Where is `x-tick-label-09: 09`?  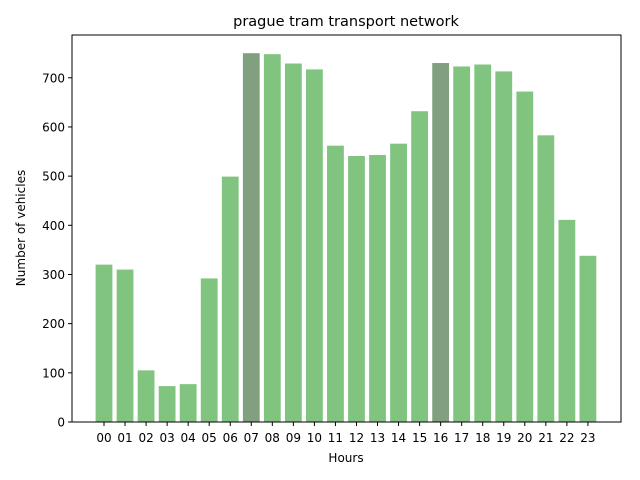 x-tick-label-09: 09 is located at coordinates (293, 438).